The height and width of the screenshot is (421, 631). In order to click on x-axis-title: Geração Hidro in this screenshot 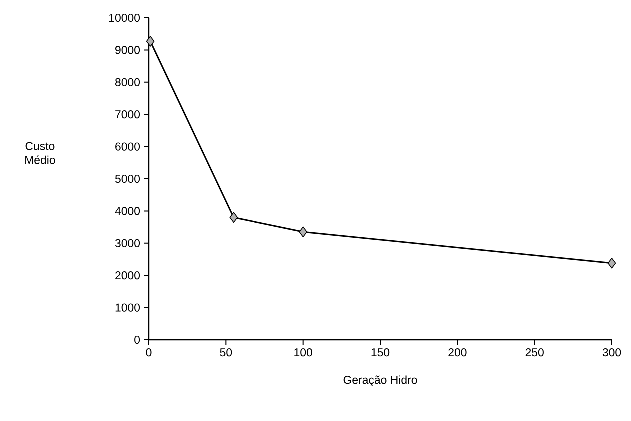, I will do `click(381, 381)`.